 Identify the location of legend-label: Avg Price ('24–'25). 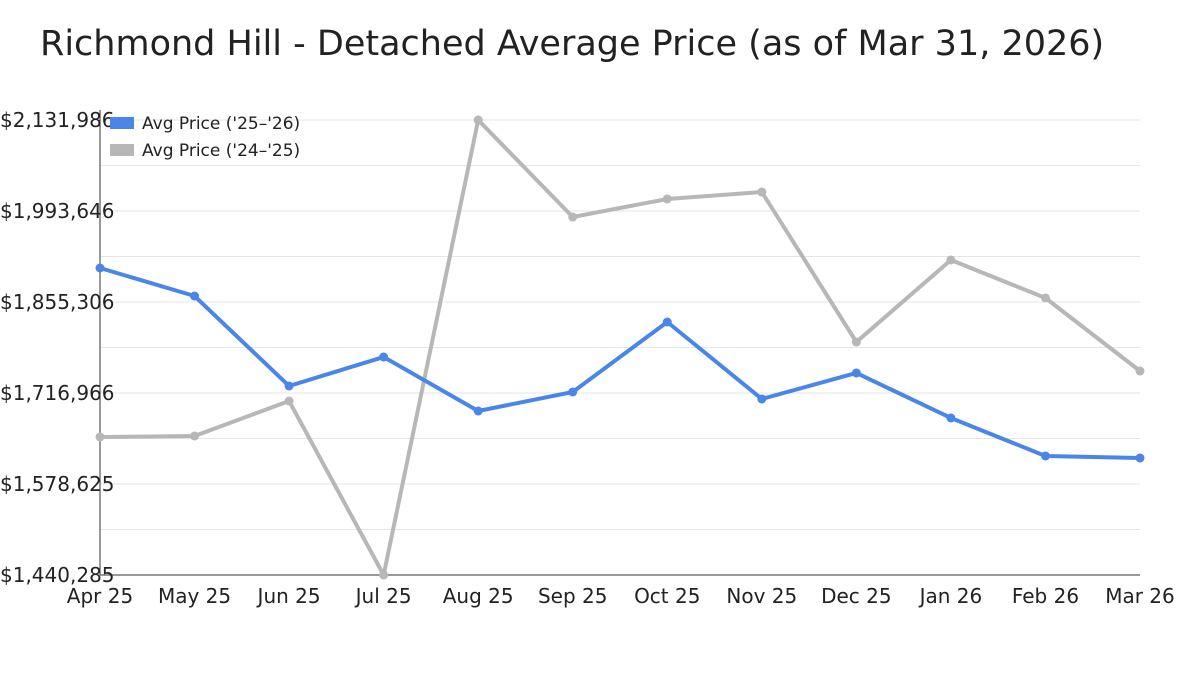
(221, 151).